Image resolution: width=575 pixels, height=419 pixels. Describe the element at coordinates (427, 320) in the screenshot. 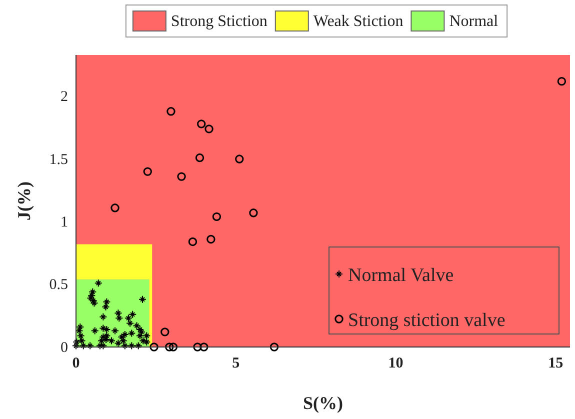

I see `legend-label: Strong stiction valve` at that location.